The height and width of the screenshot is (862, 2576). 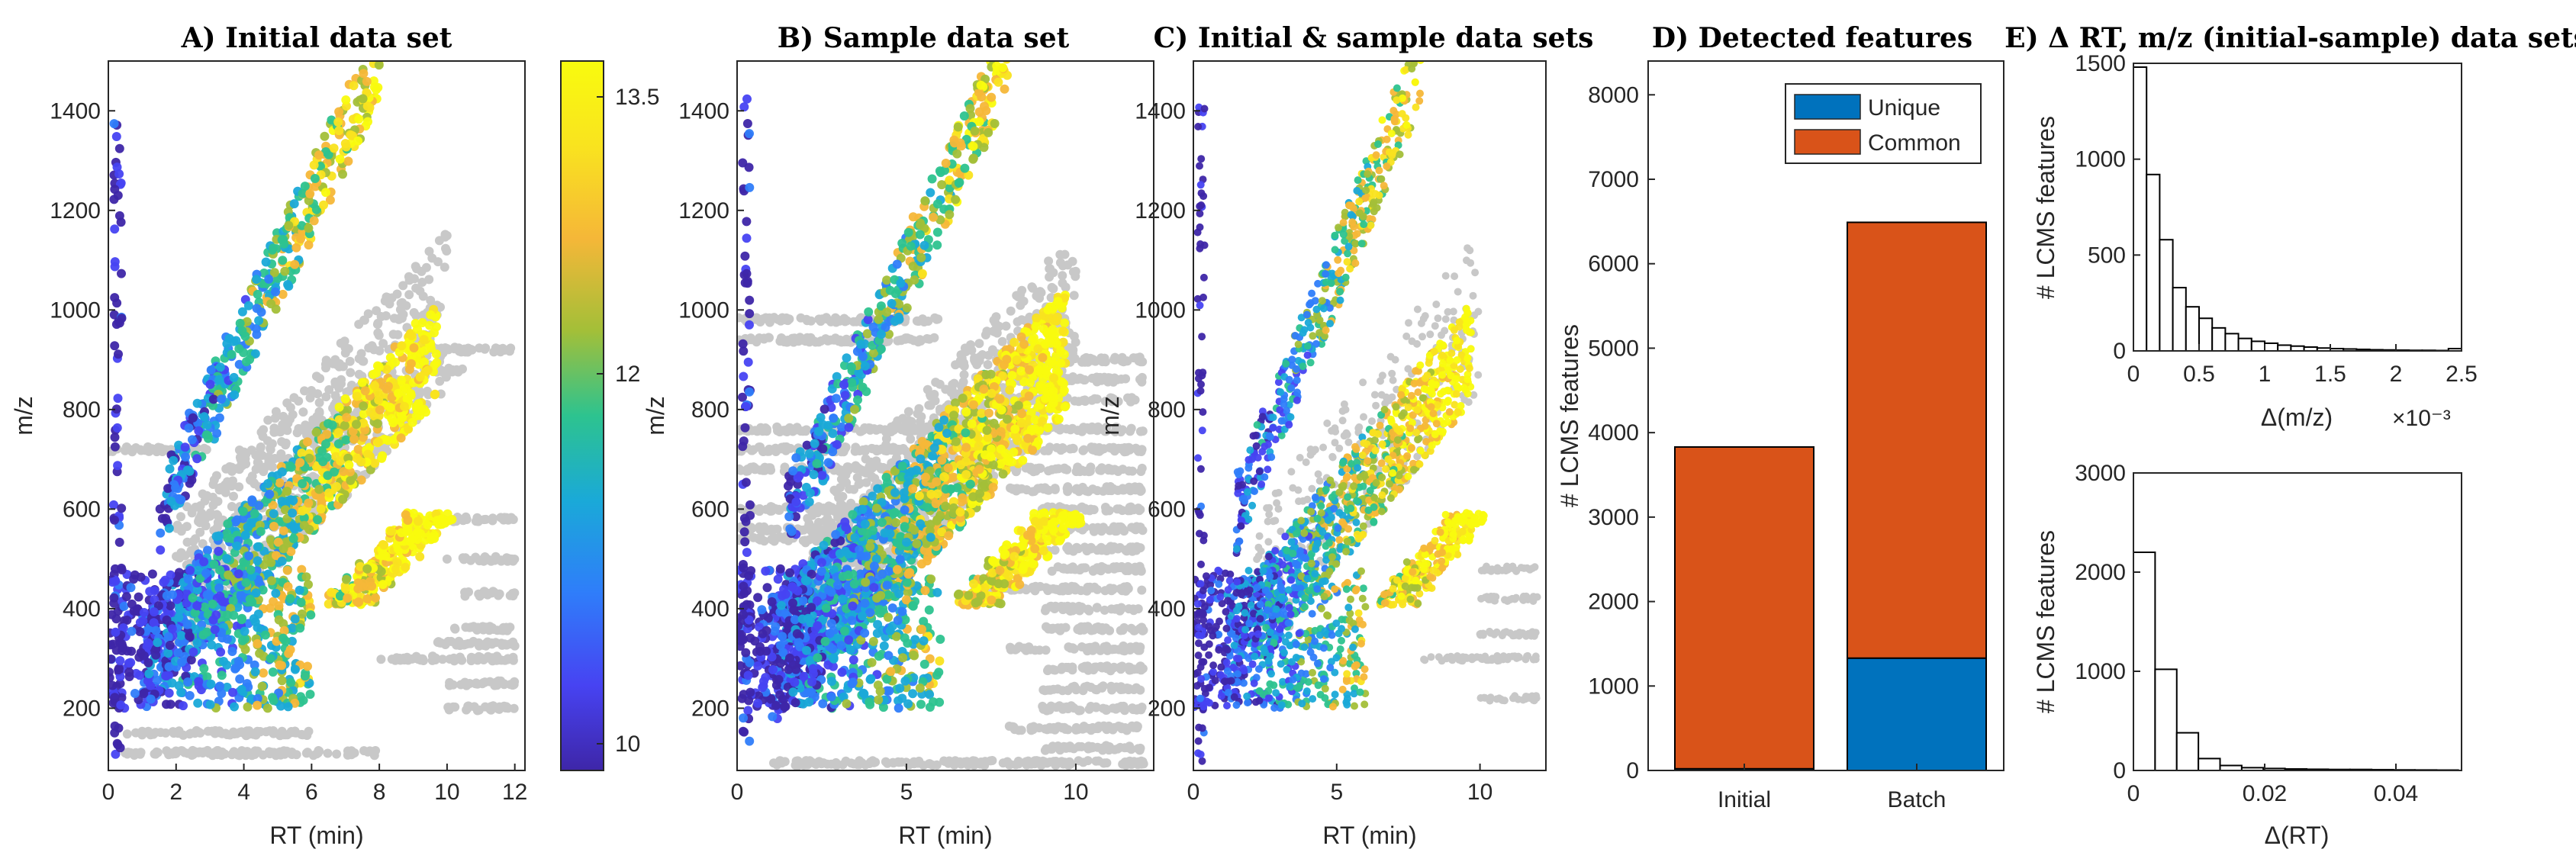 I want to click on panel-a-xlabel: RT (min), so click(x=316, y=835).